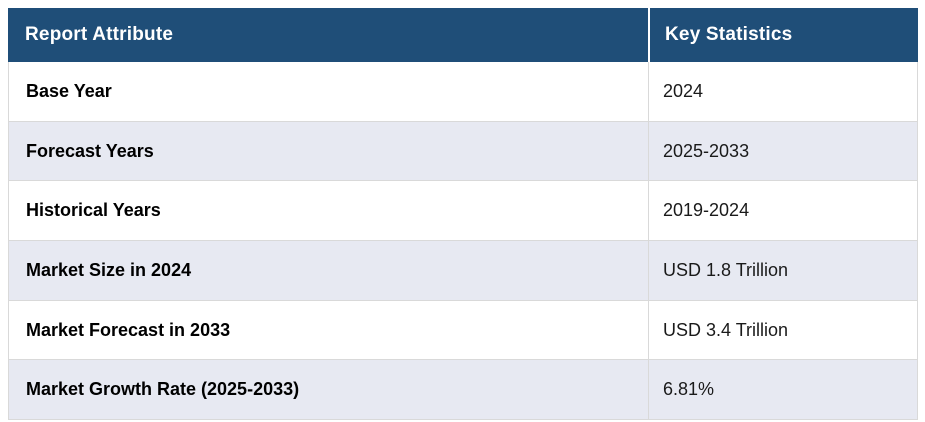 The height and width of the screenshot is (422, 925). What do you see at coordinates (463, 329) in the screenshot?
I see `table-row: Market Forecast in 2033 USD 3.4 Trillion` at bounding box center [463, 329].